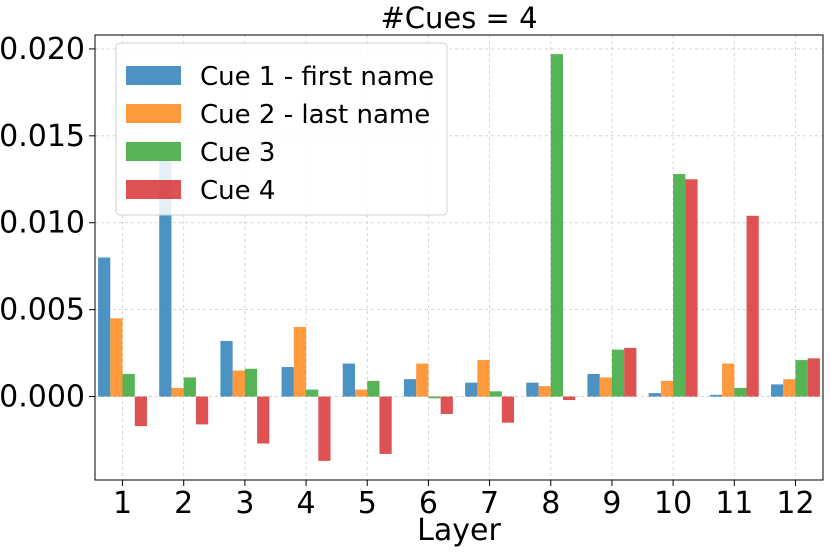  What do you see at coordinates (489, 503) in the screenshot?
I see `x-tick-label: 7` at bounding box center [489, 503].